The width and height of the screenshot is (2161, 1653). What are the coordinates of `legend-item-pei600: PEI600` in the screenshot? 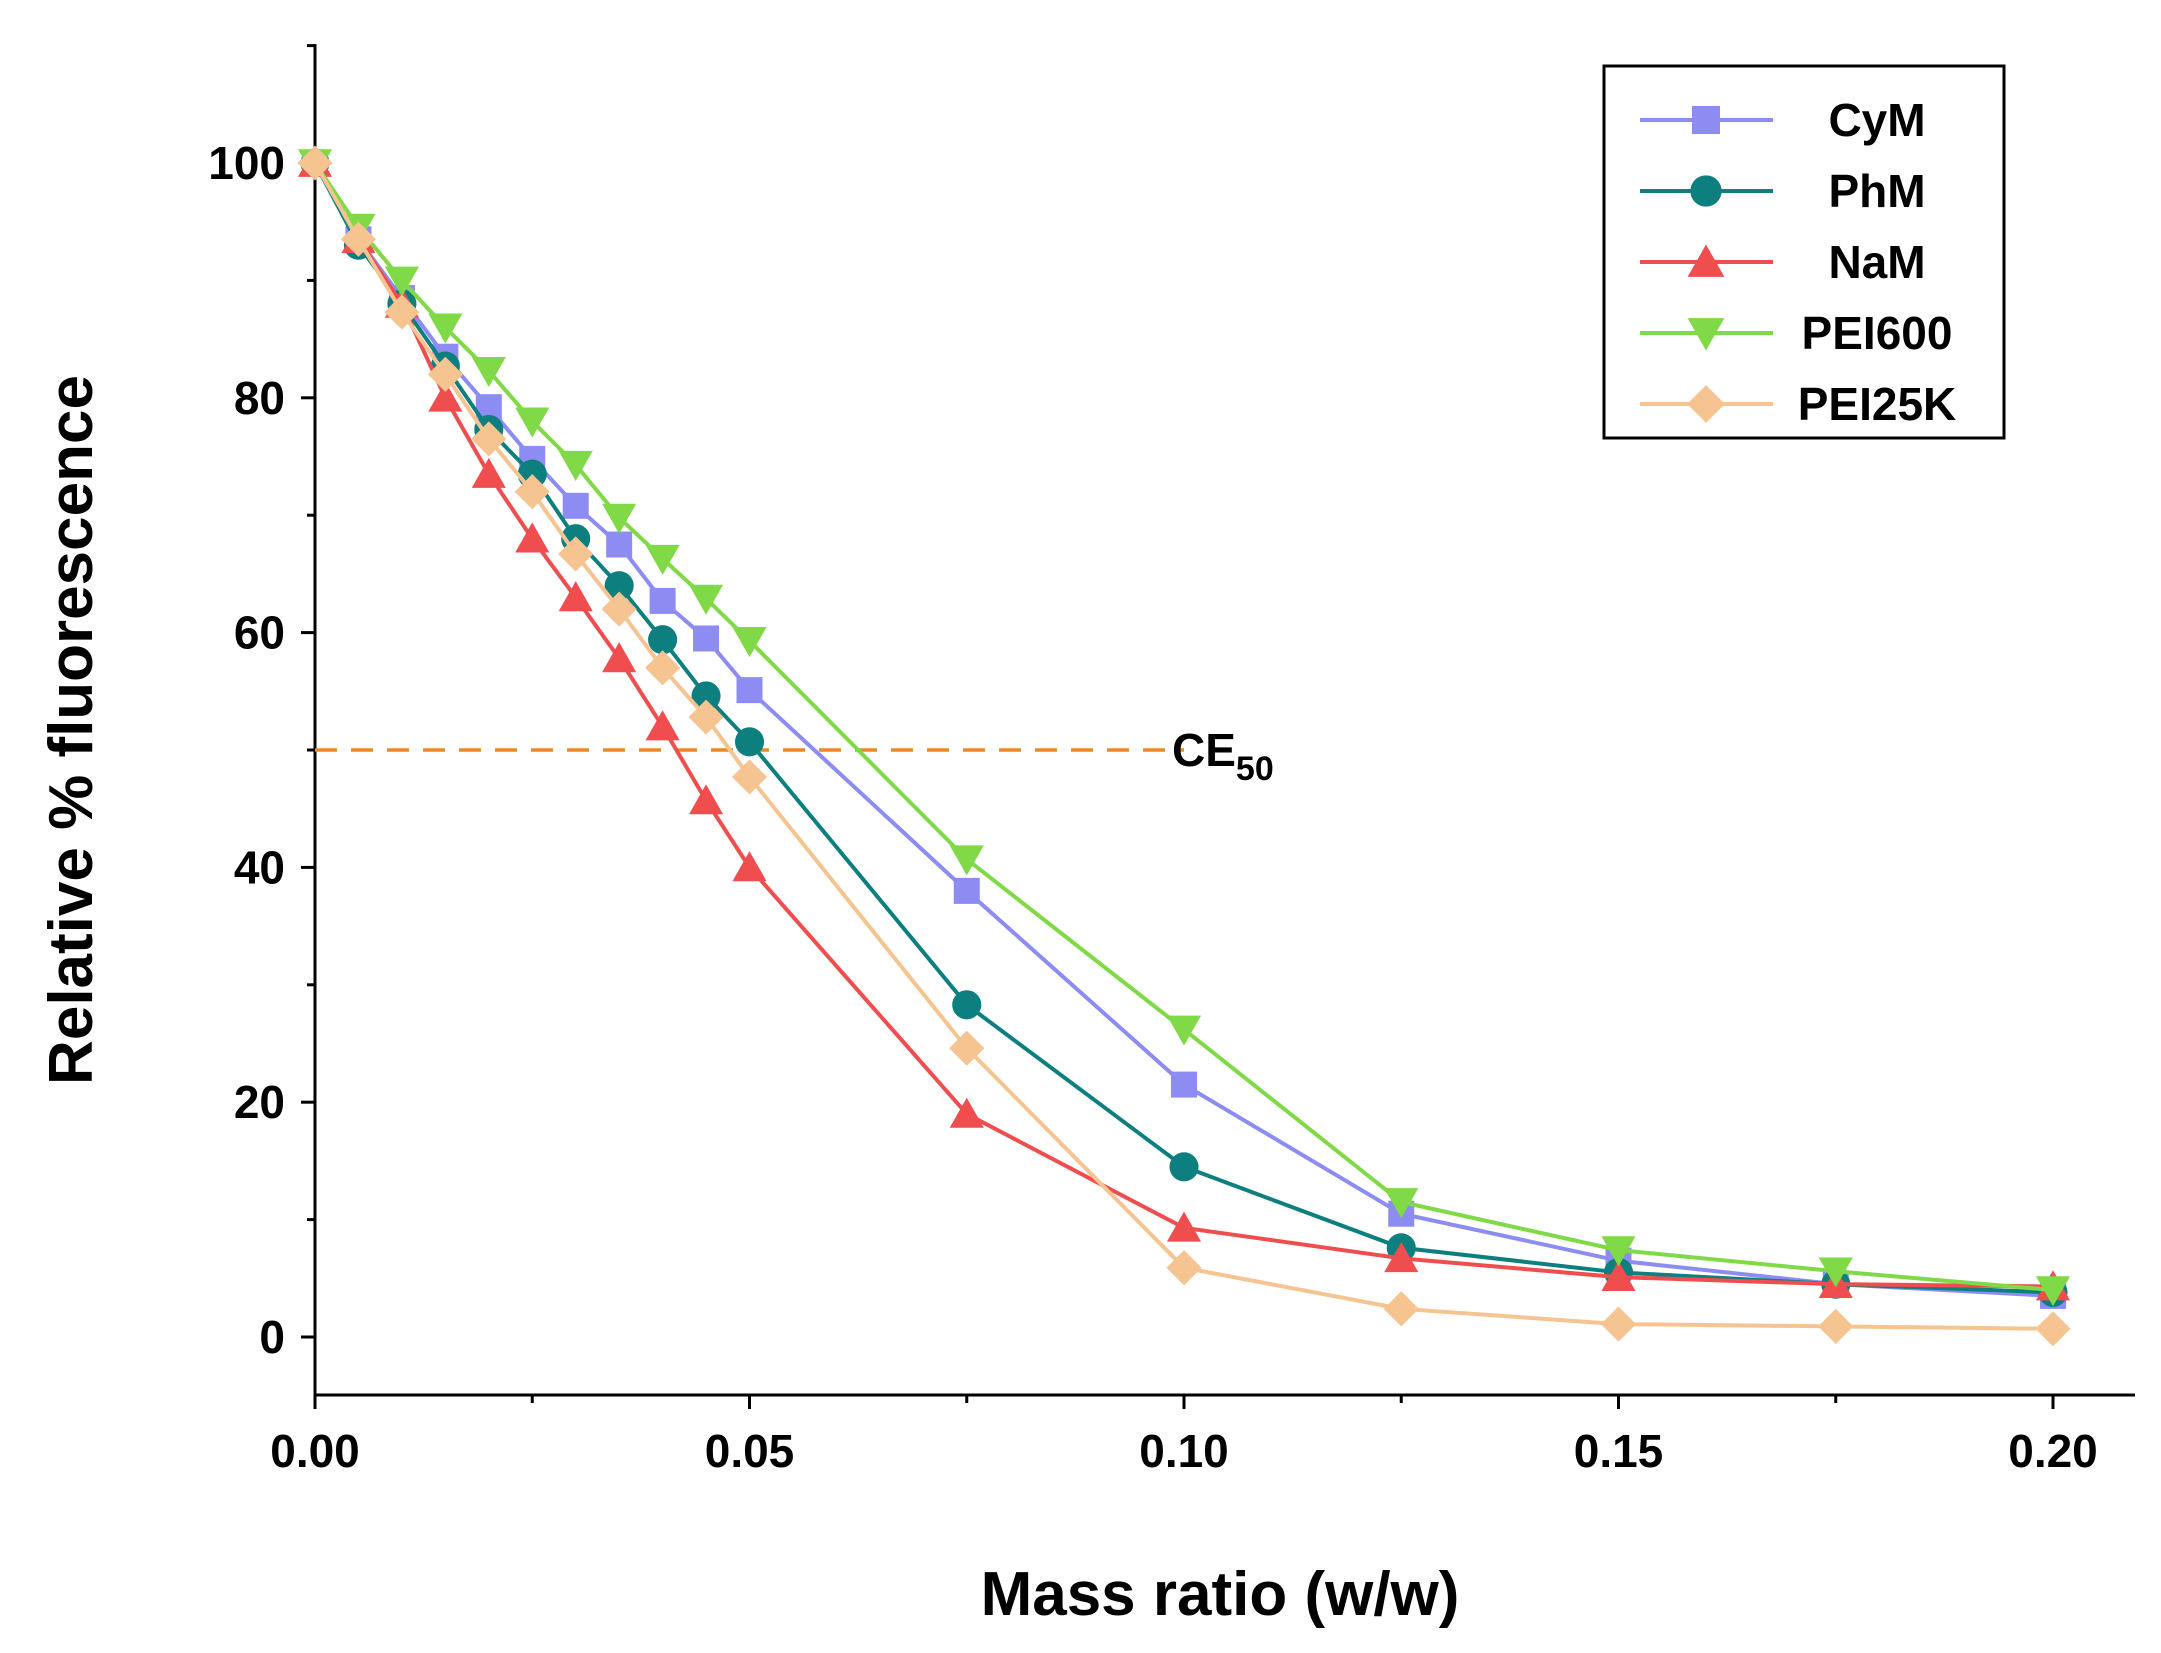 It's located at (1796, 333).